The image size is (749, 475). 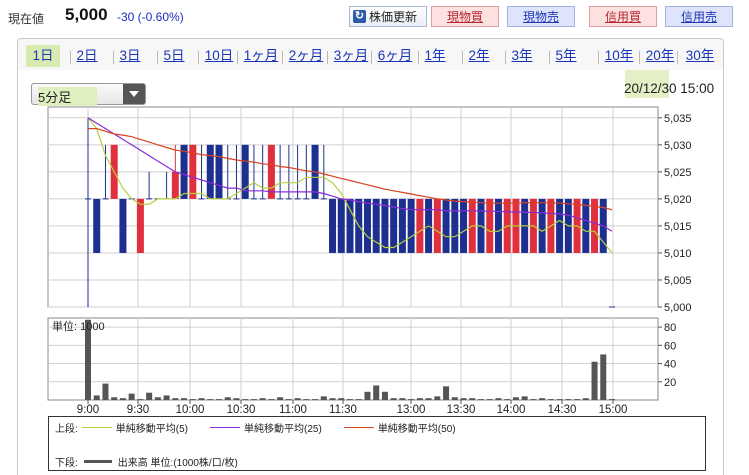 I want to click on x-tick-label: 15:00, so click(x=613, y=410).